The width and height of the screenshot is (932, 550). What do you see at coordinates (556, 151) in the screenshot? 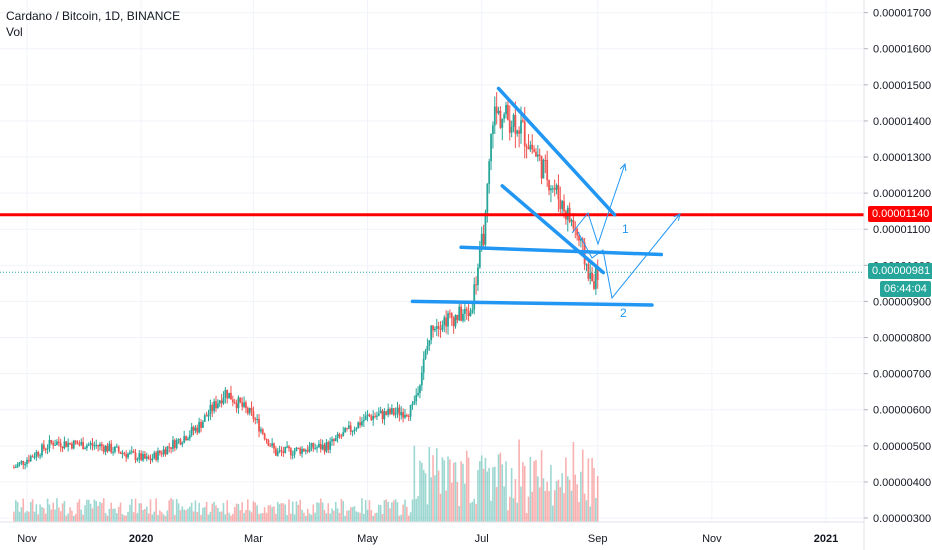
I see `channel-upper-line` at bounding box center [556, 151].